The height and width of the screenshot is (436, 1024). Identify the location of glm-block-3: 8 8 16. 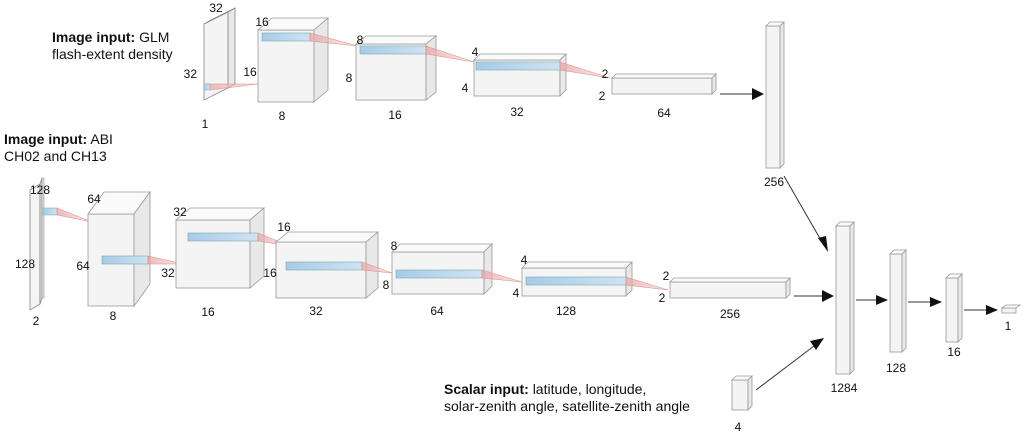
(410, 77).